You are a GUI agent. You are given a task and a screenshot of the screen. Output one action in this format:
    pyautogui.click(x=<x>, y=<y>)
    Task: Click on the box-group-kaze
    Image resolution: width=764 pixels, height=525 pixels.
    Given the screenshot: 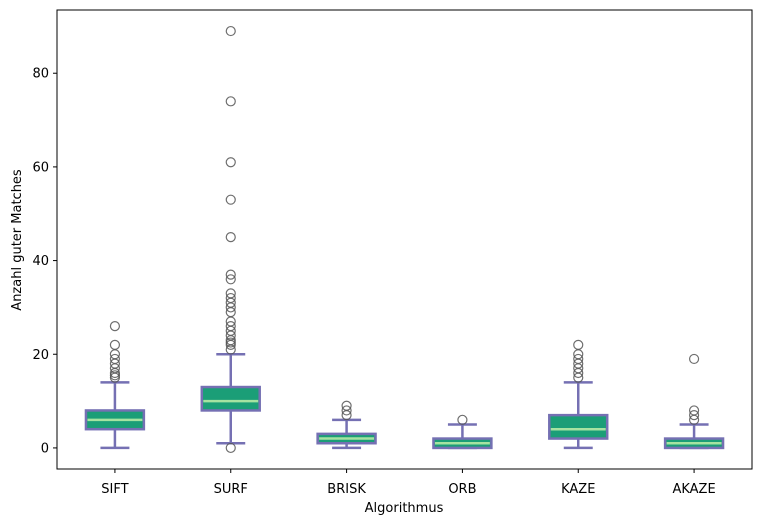 What is the action you would take?
    pyautogui.click(x=578, y=394)
    